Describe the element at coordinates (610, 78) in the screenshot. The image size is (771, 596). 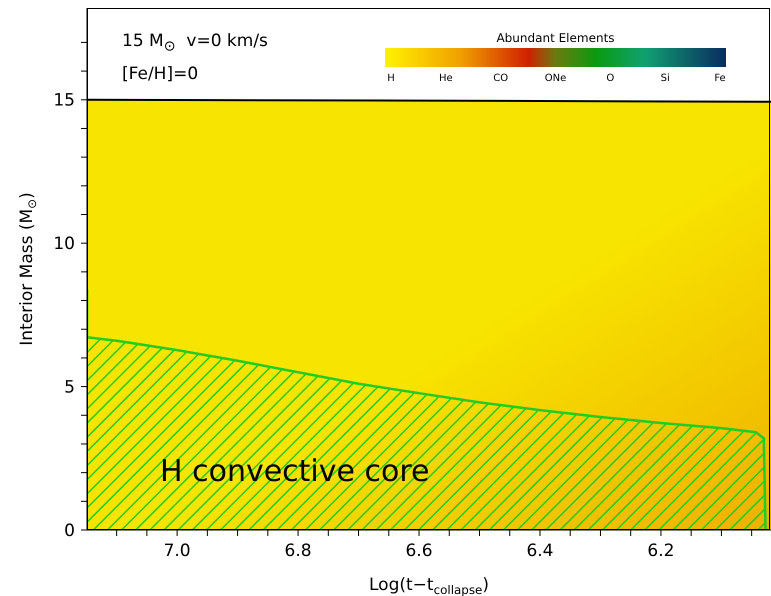
I see `text: O` at that location.